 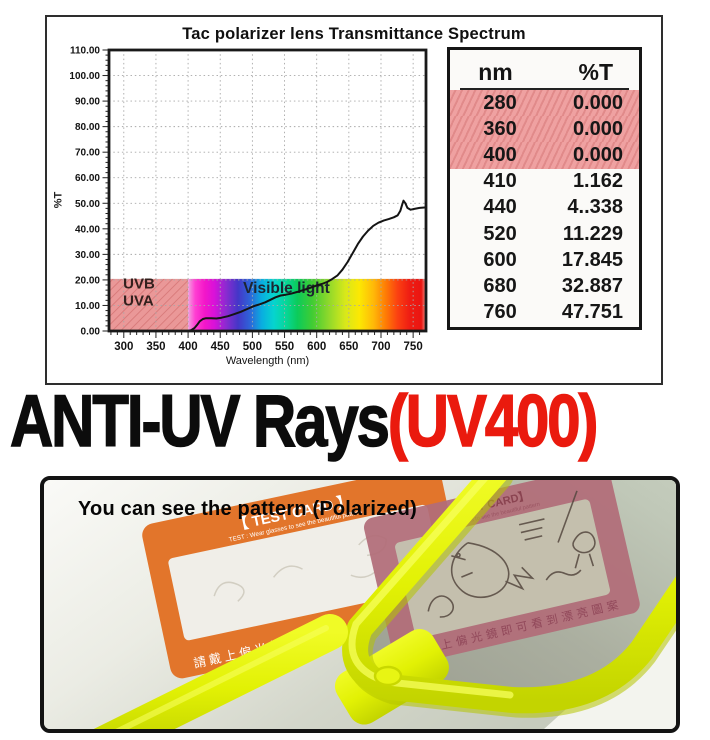 What do you see at coordinates (199, 421) in the screenshot?
I see `headline-anti-uv: ANTI-UV Rays` at bounding box center [199, 421].